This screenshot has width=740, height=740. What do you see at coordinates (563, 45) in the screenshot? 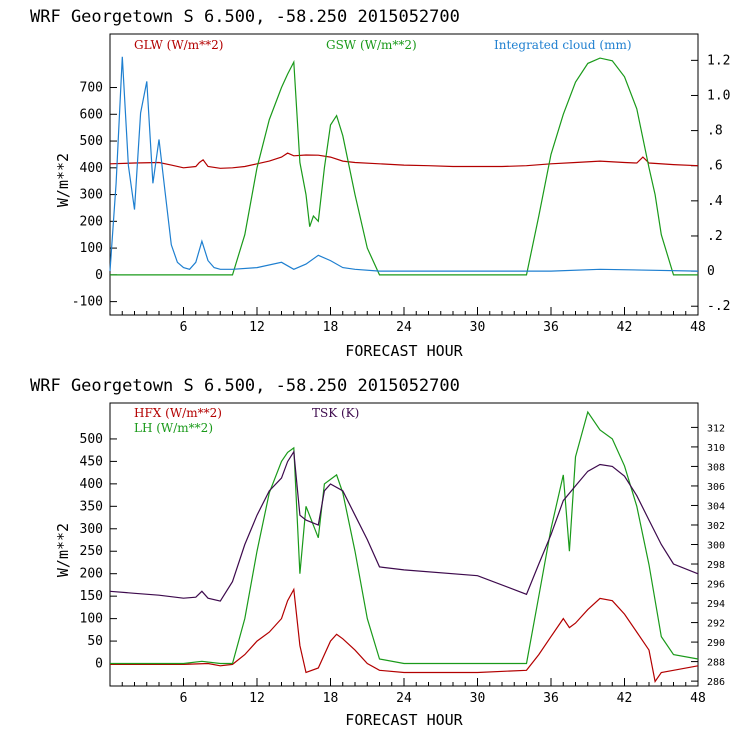
I see `legend-cloud: Integrated cloud (mm)` at bounding box center [563, 45].